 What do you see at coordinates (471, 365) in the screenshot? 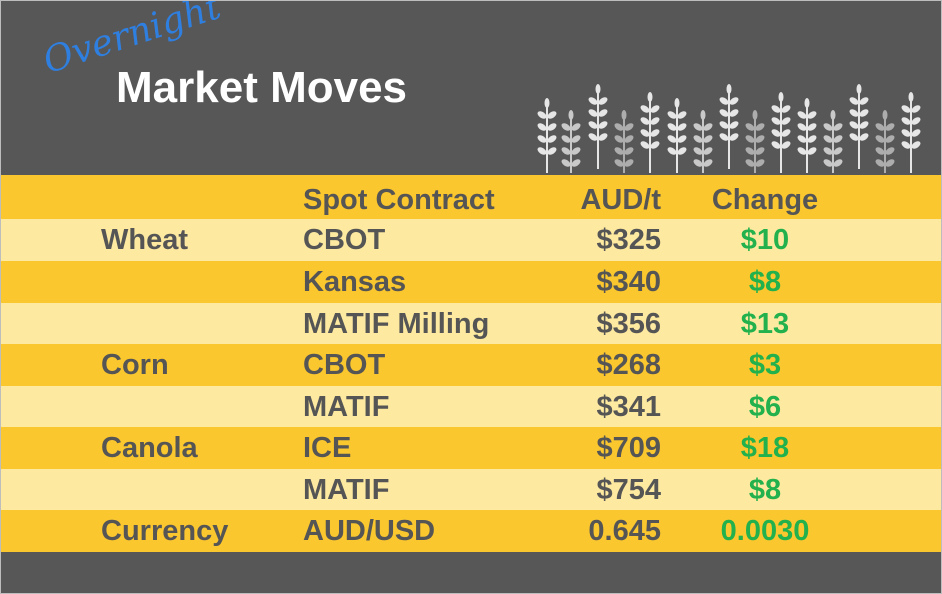
I see `table-row: Corn CBOT $268 $3` at bounding box center [471, 365].